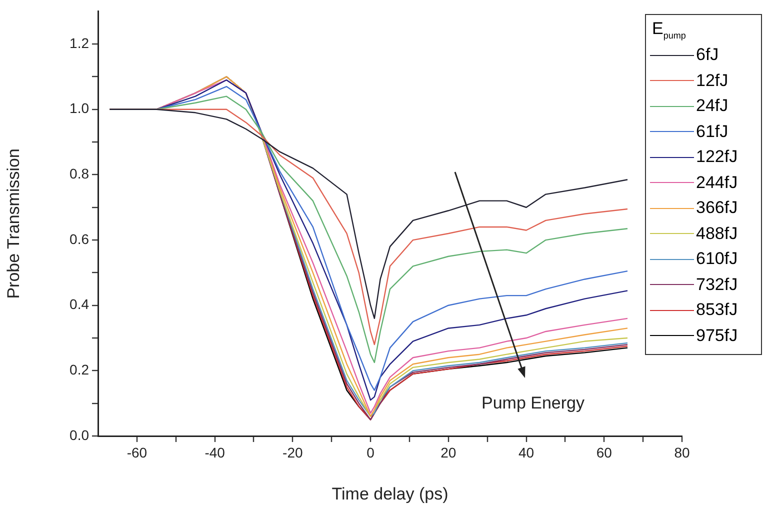  I want to click on x-tick-label: 0, so click(370, 452).